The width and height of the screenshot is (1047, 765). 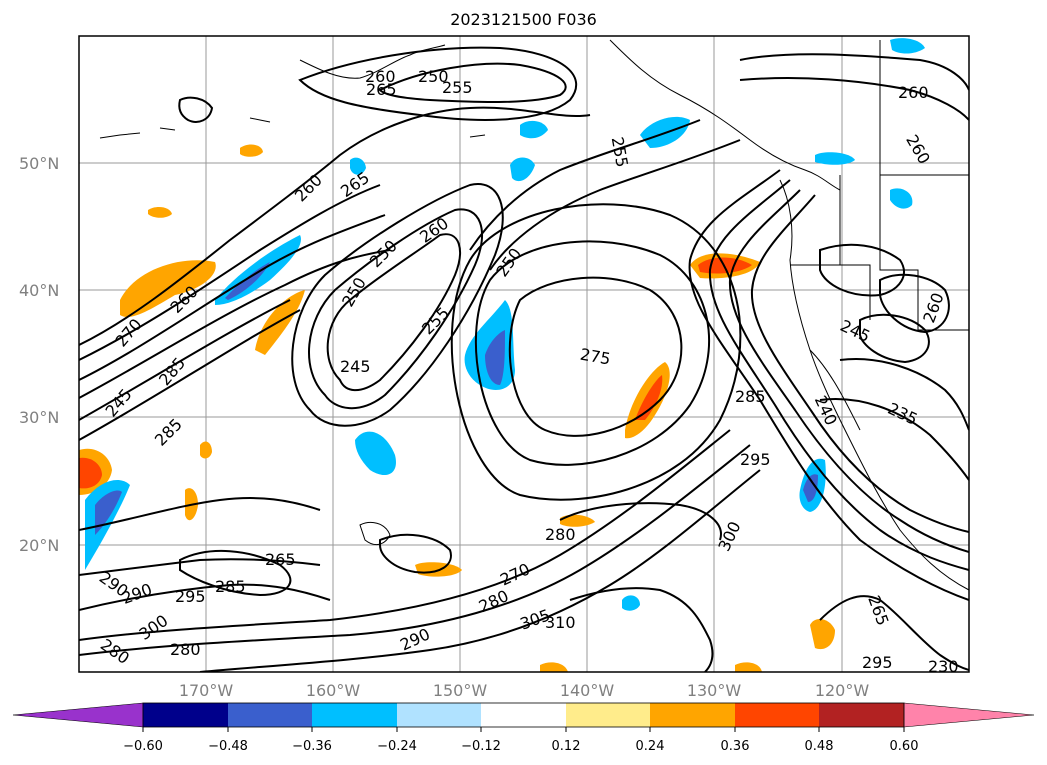 What do you see at coordinates (577, 520) in the screenshot?
I see `shade-pos-145w-small` at bounding box center [577, 520].